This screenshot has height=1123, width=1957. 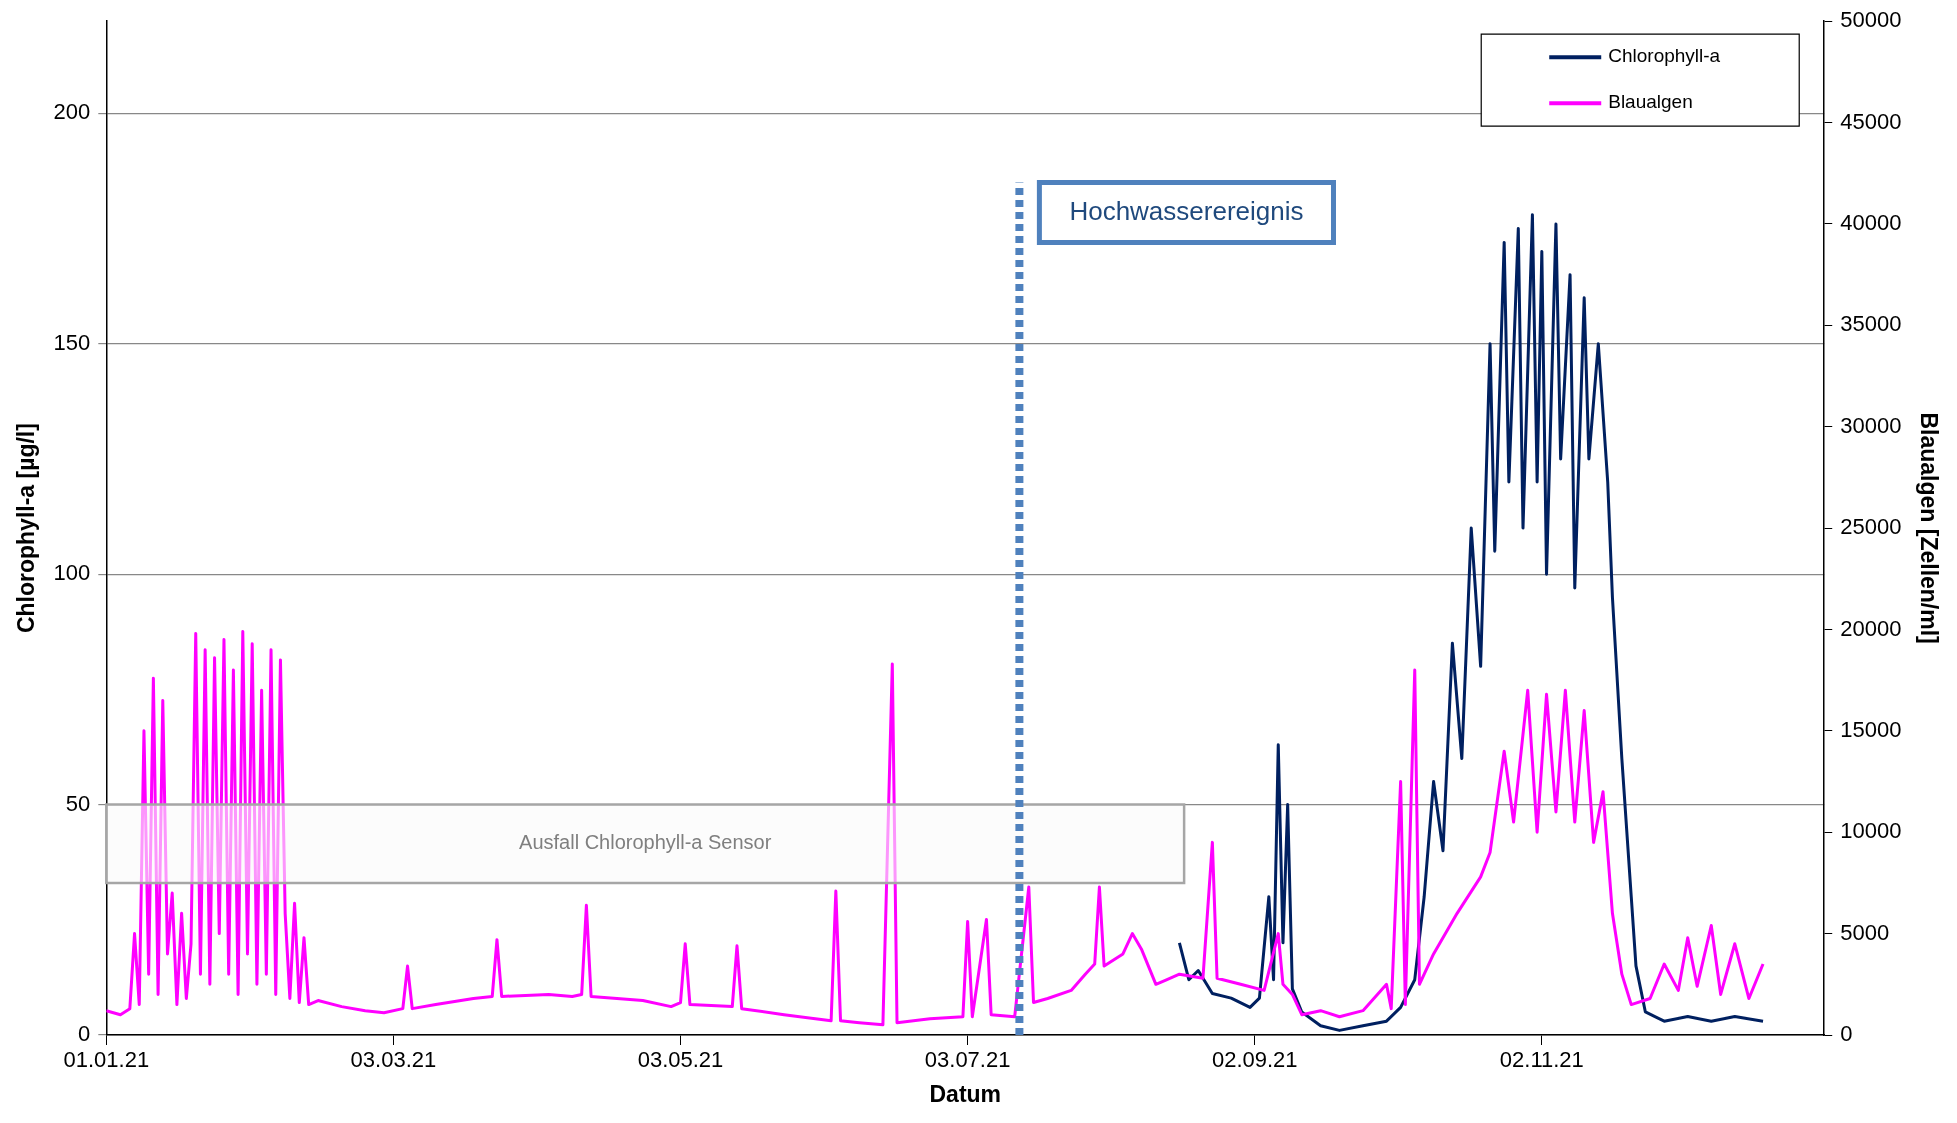 I want to click on y-tick-label: 150, so click(x=72, y=342).